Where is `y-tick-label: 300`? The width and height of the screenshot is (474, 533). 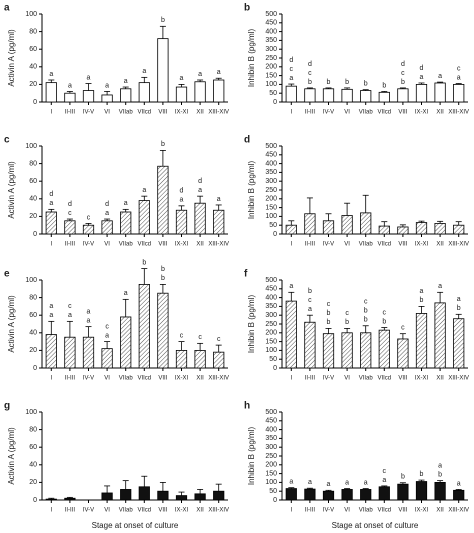 y-tick-label: 300 is located at coordinates (271, 447).